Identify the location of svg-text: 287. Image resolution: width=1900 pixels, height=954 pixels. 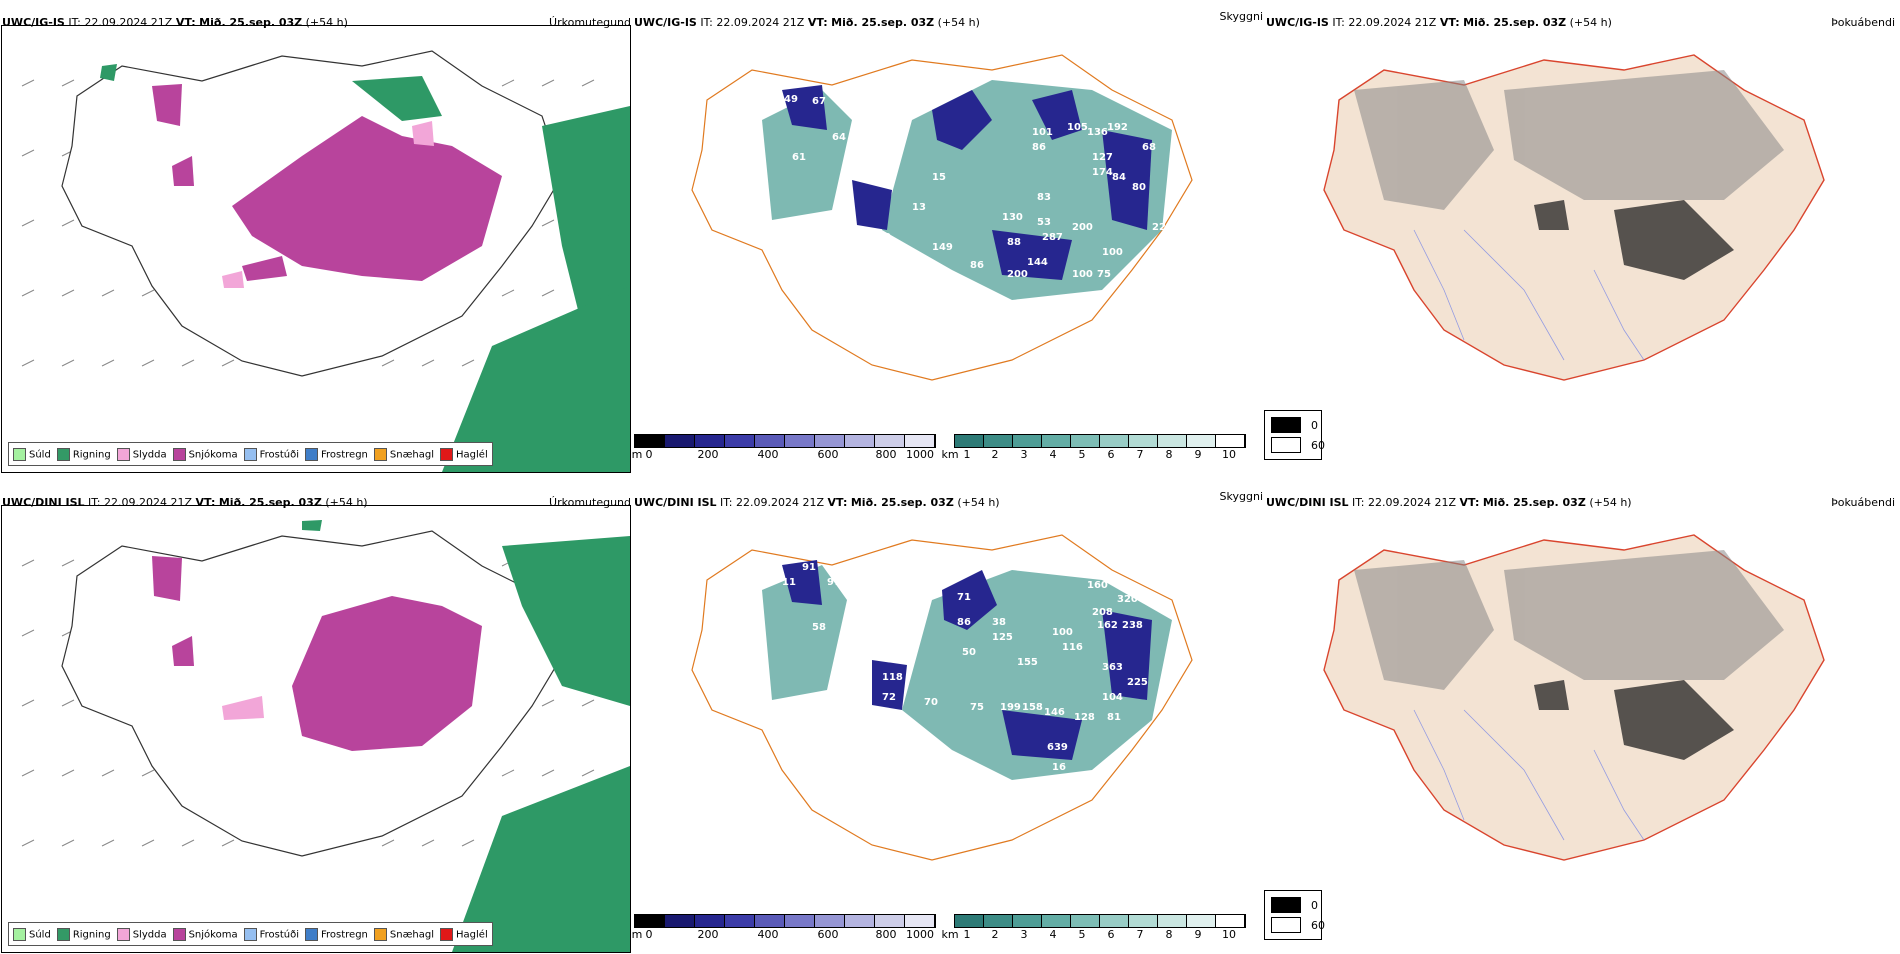
(1052, 237).